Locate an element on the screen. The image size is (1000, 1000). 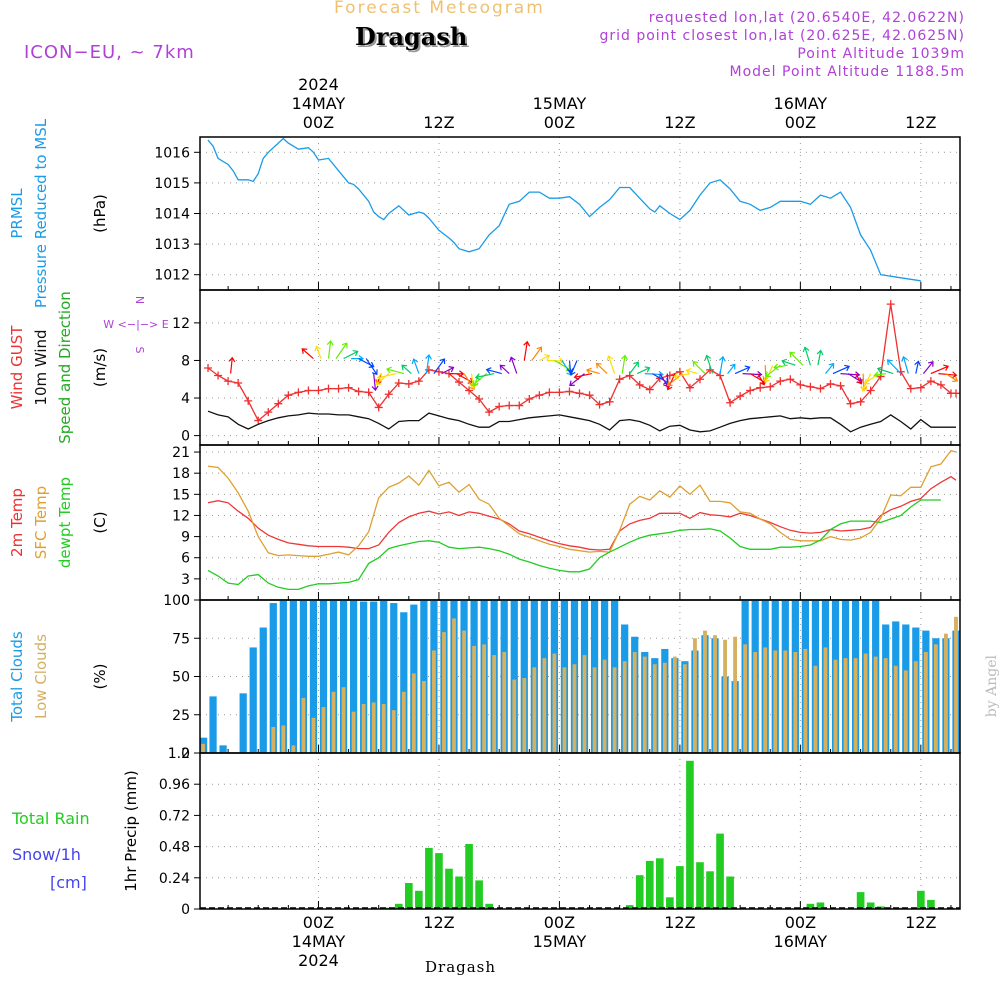
top-time-label: 12Z is located at coordinates (920, 122).